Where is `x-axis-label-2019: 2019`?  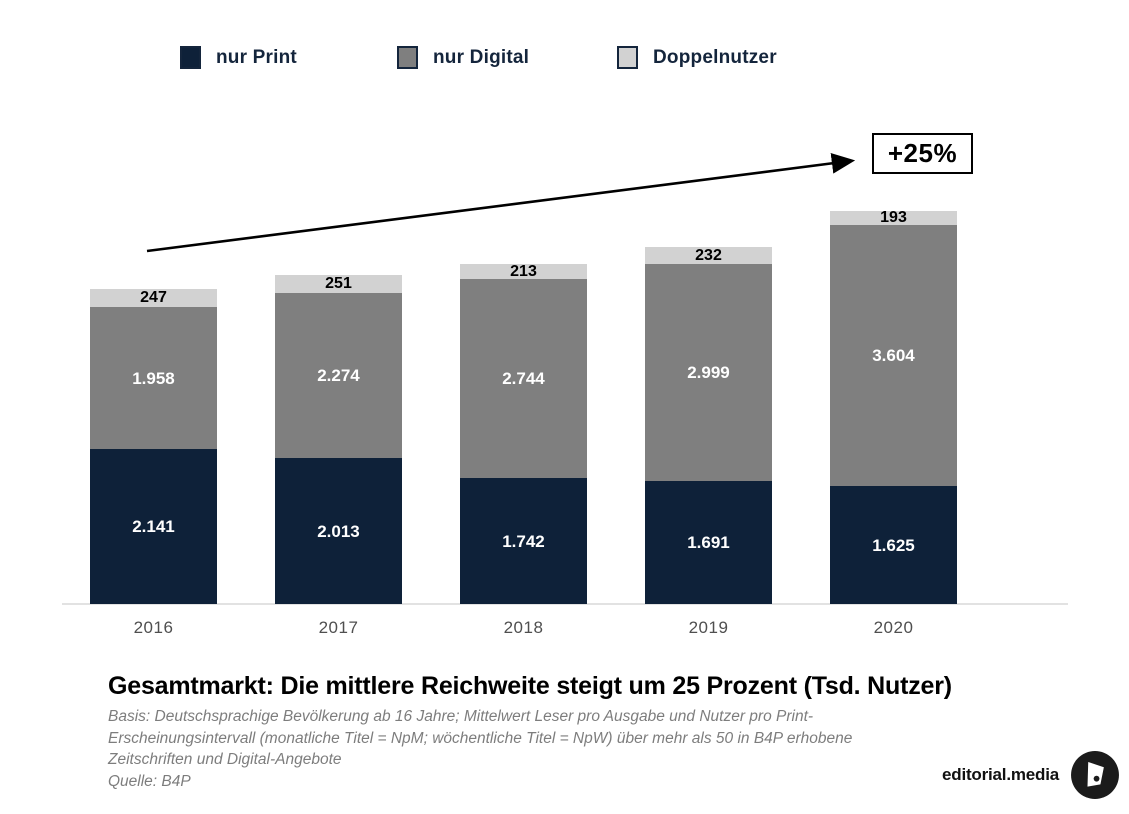 x-axis-label-2019: 2019 is located at coordinates (708, 627).